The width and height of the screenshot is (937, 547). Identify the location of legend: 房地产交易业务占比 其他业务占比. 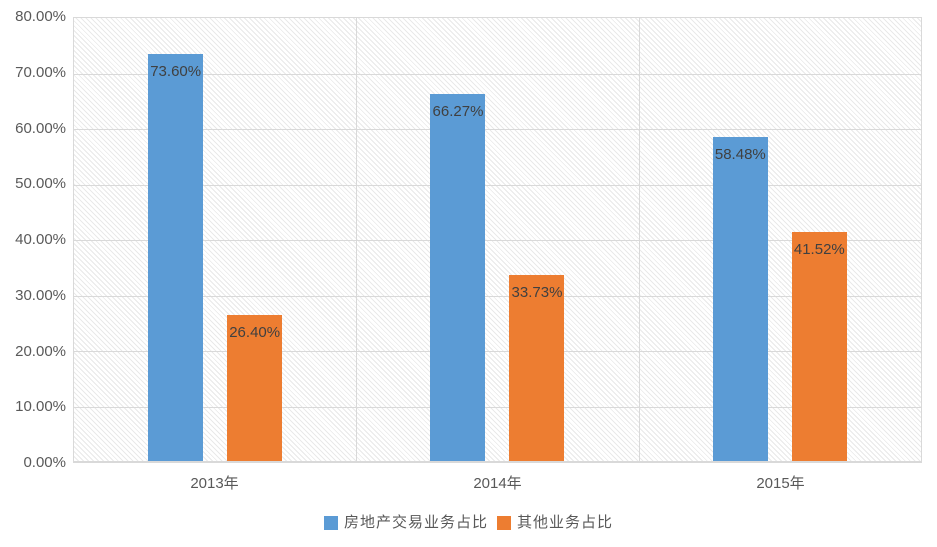
(468, 523).